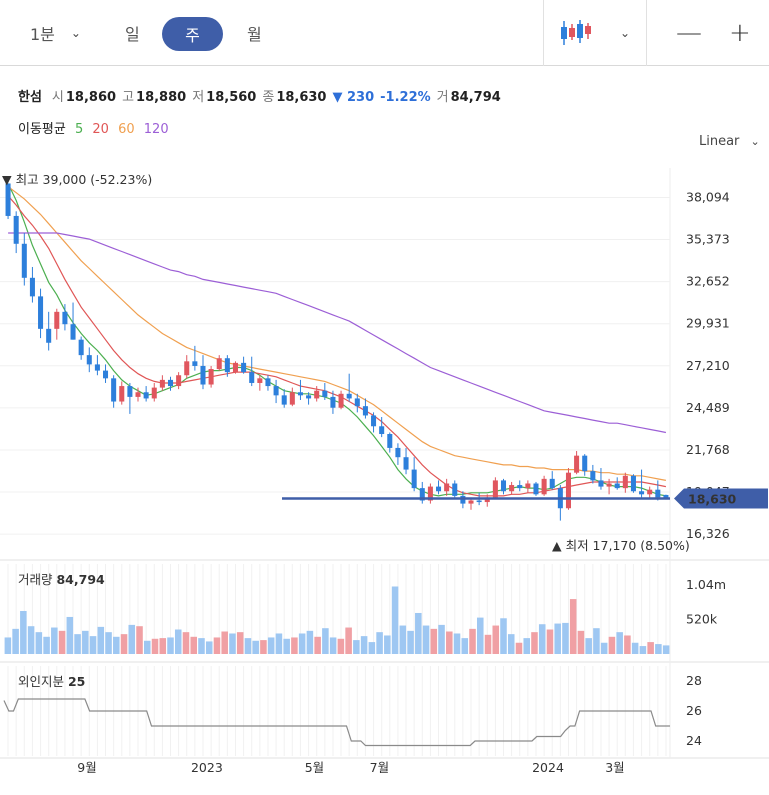 This screenshot has height=795, width=769. I want to click on x-axis-label: 3월, so click(614, 767).